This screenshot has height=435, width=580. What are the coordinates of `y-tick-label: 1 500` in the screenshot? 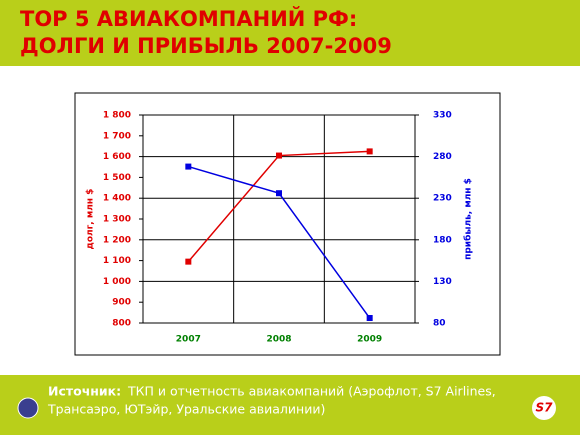 It's located at (117, 178).